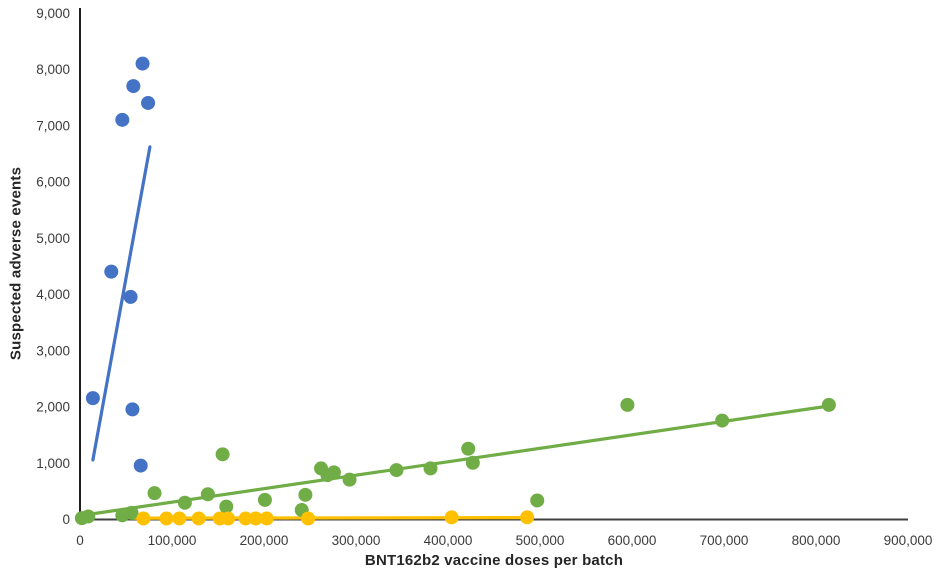 The width and height of the screenshot is (940, 579). I want to click on x-axis-tick-label: 100,000, so click(172, 540).